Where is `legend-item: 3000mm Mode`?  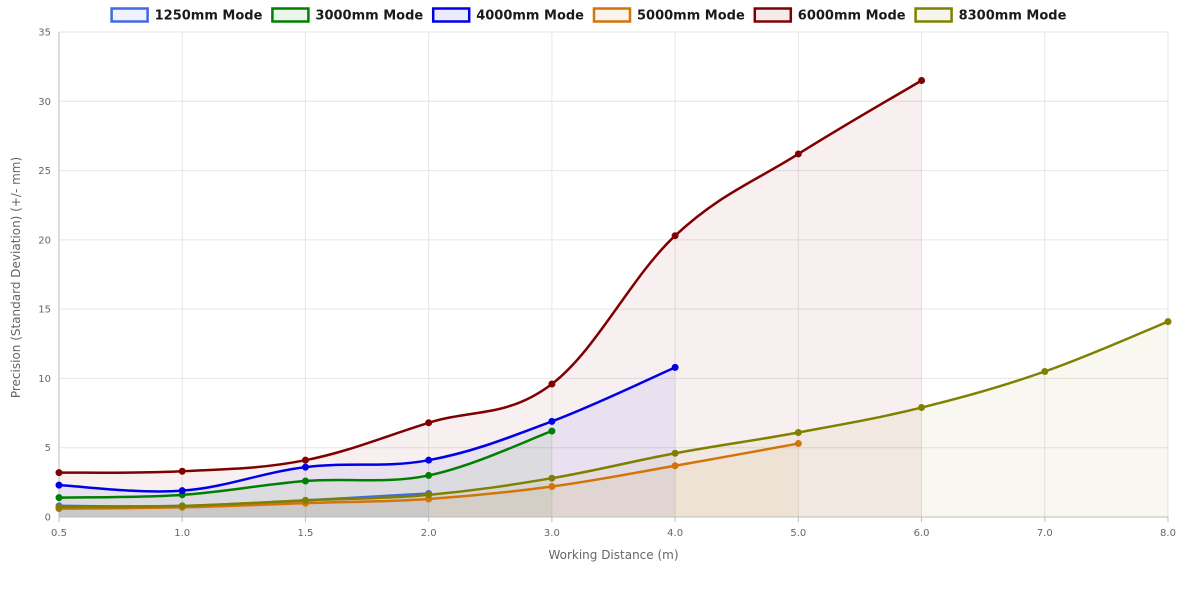
legend-item: 3000mm Mode is located at coordinates (347, 15).